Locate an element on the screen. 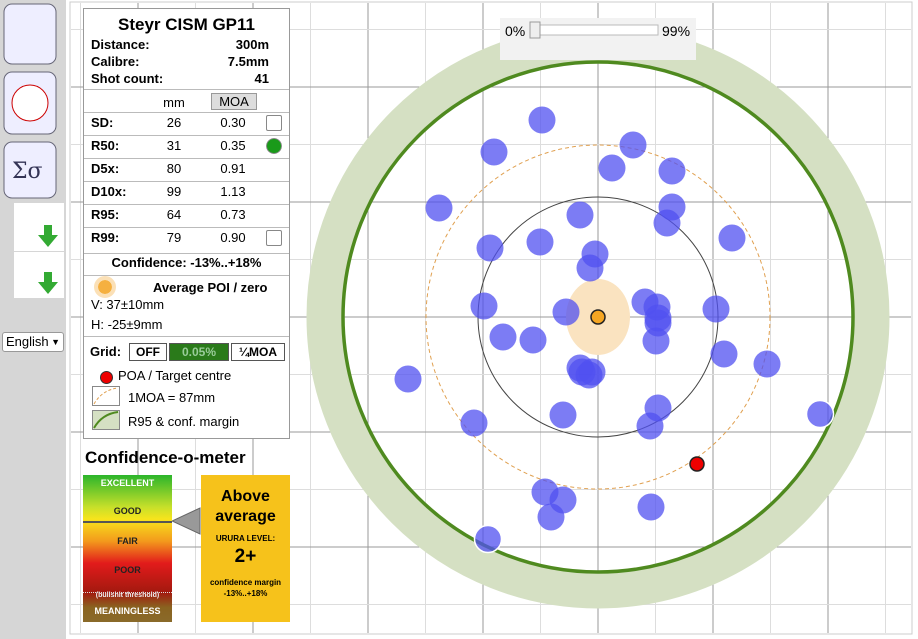  meter-level: FAIR is located at coordinates (127, 541).